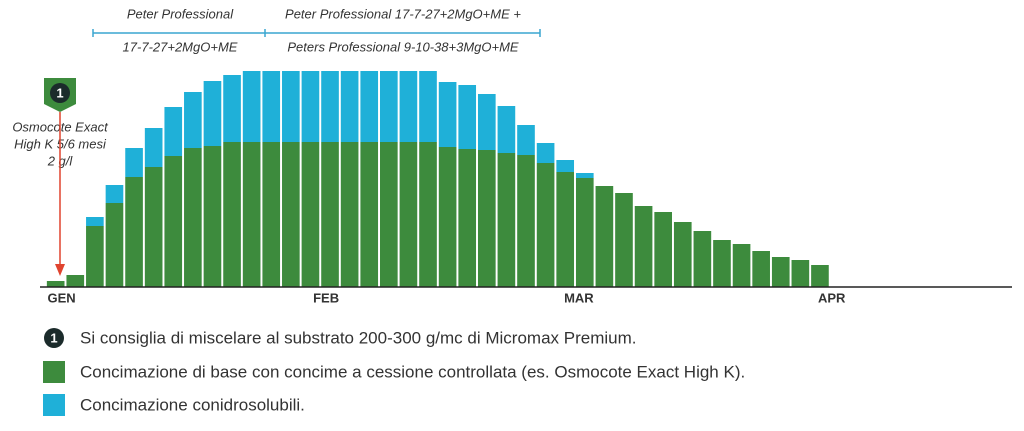  What do you see at coordinates (60, 194) in the screenshot?
I see `annotation-arrow` at bounding box center [60, 194].